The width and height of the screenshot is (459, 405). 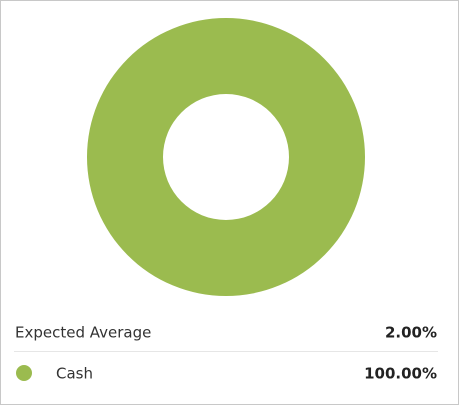 I want to click on legend-swatch, so click(x=24, y=373).